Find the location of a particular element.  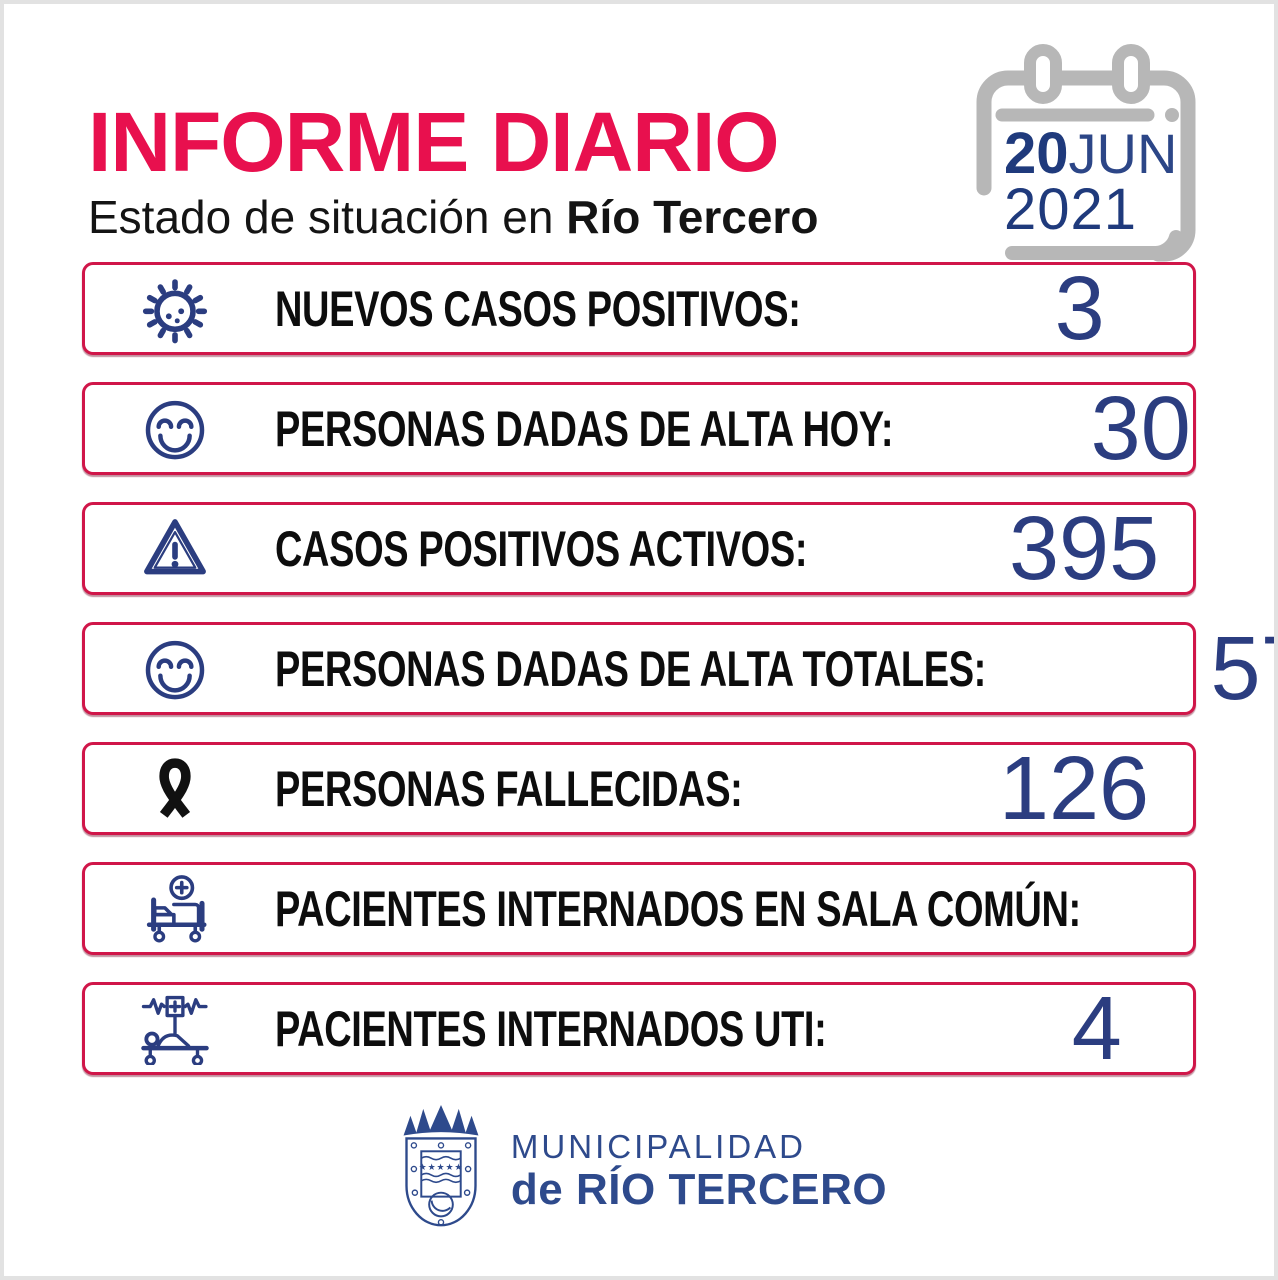

stat-value: 30 is located at coordinates (1140, 428).